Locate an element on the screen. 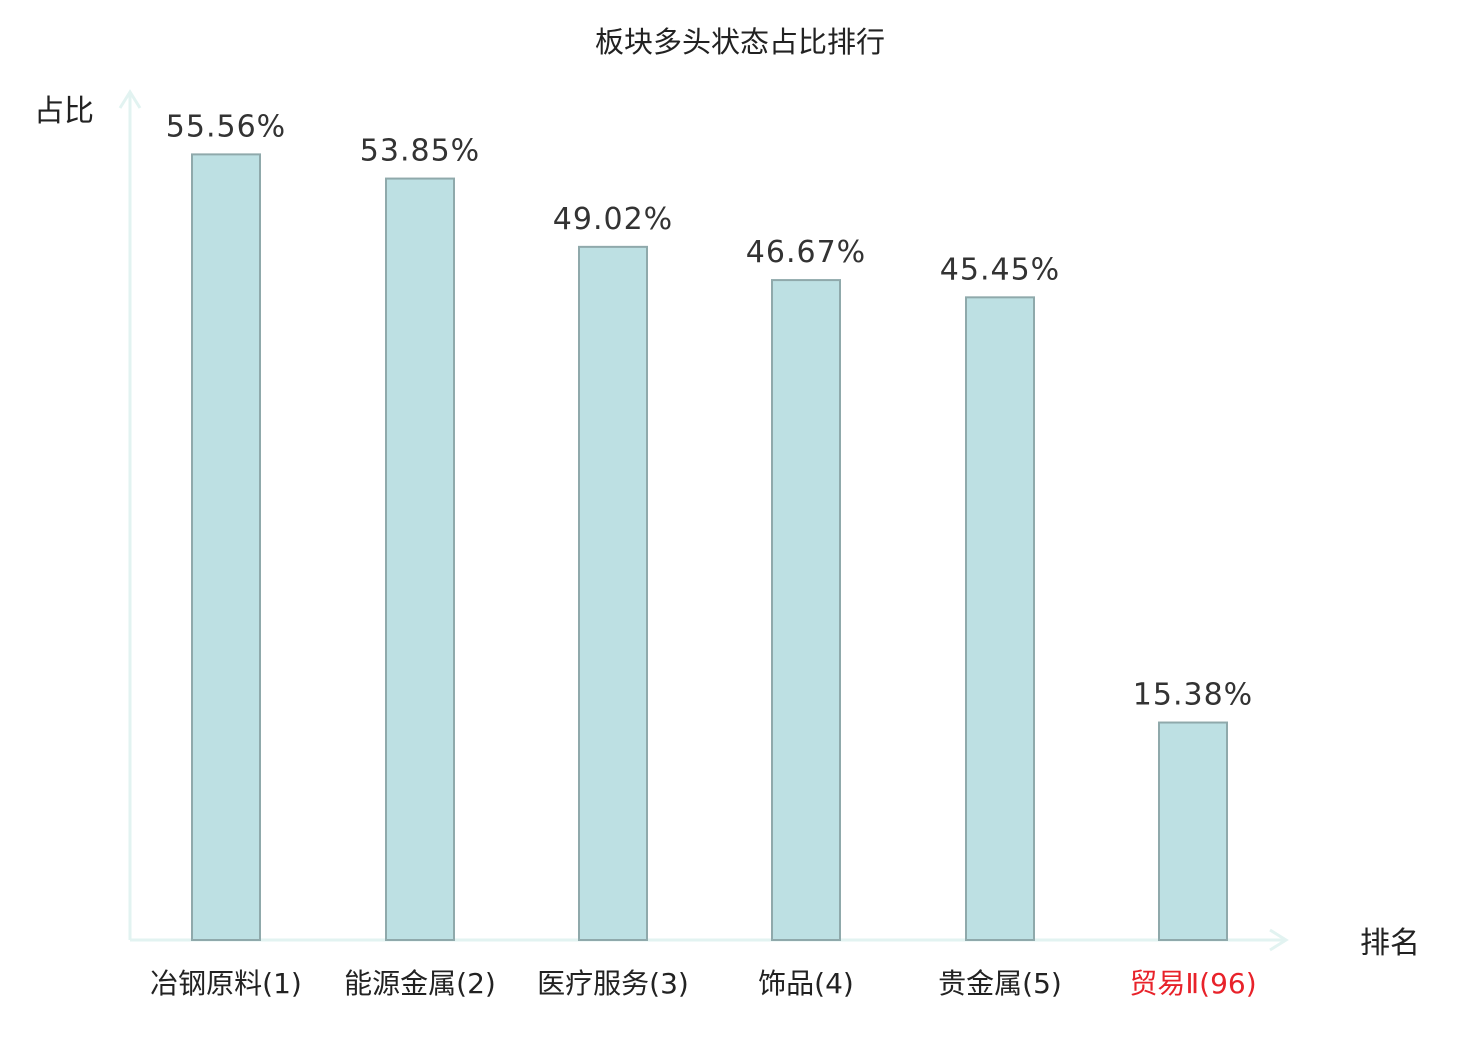 This screenshot has height=1040, width=1480. category-label: 饰品(4) is located at coordinates (806, 983).